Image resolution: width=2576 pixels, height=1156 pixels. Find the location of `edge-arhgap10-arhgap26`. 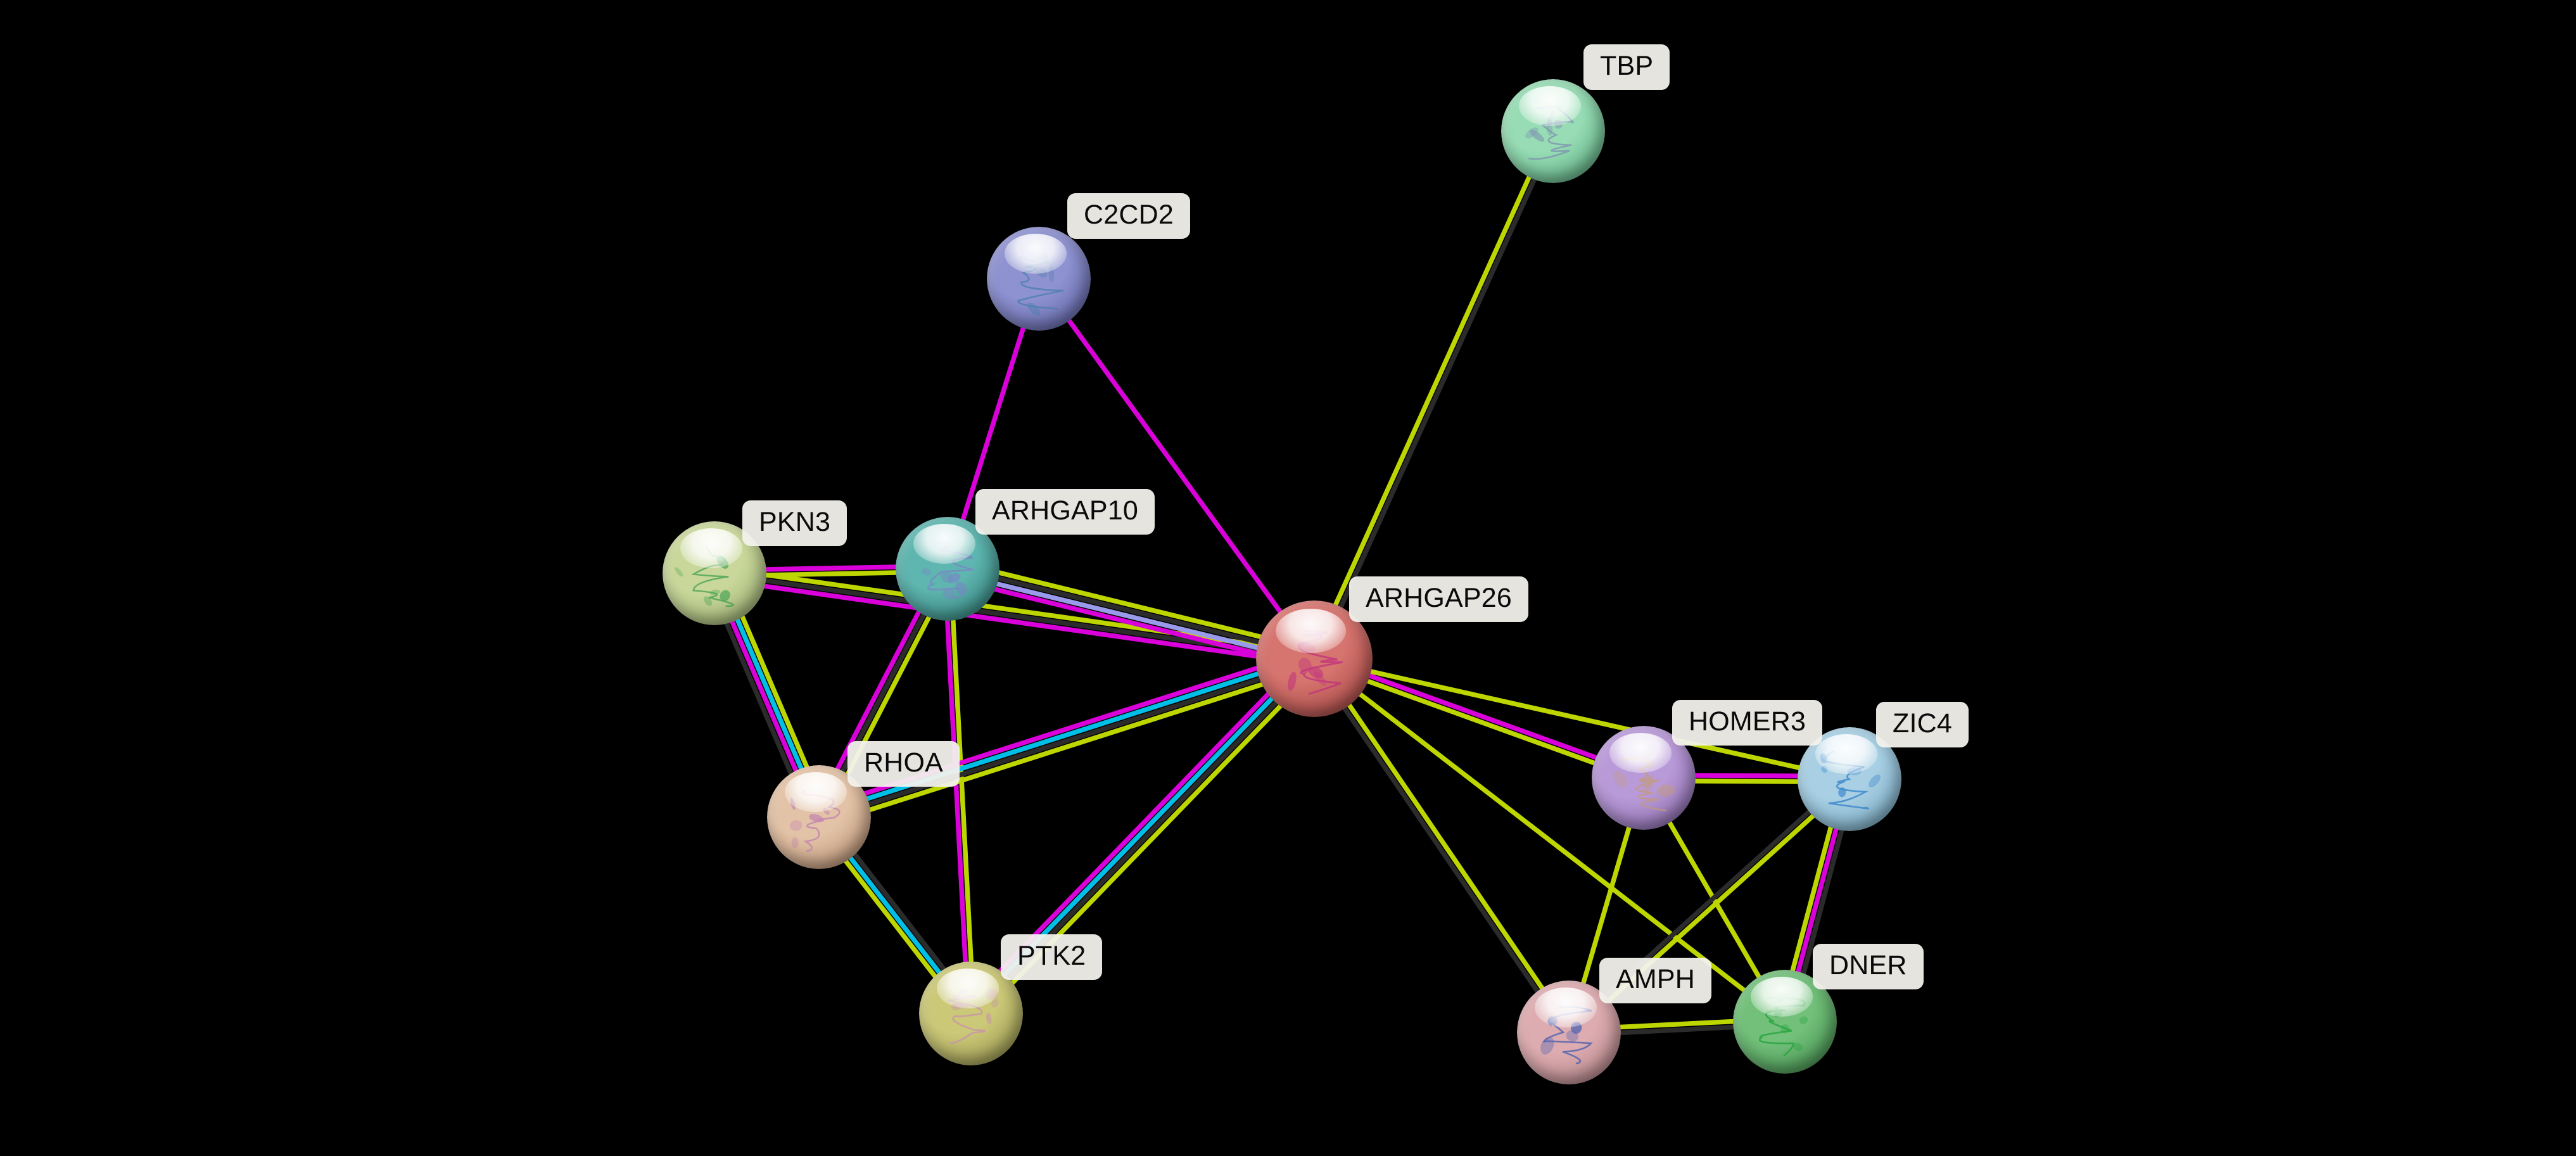

edge-arhgap10-arhgap26 is located at coordinates (1130, 614).